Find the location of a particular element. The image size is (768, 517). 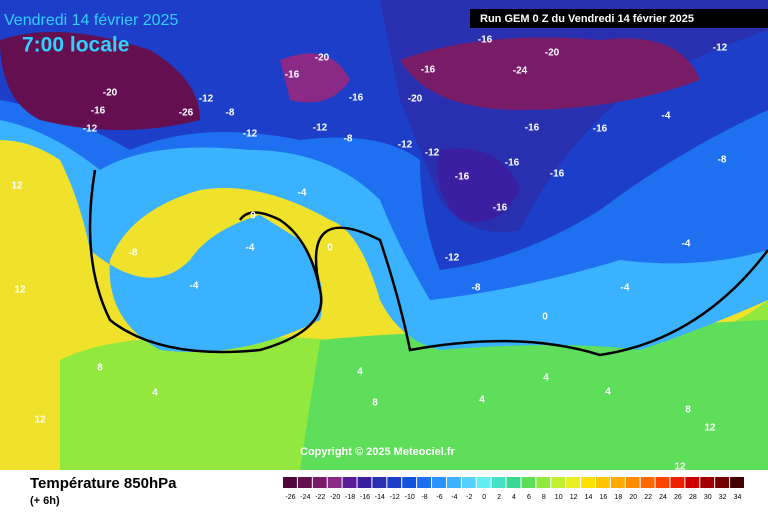

legend-label: 4 is located at coordinates (514, 497).